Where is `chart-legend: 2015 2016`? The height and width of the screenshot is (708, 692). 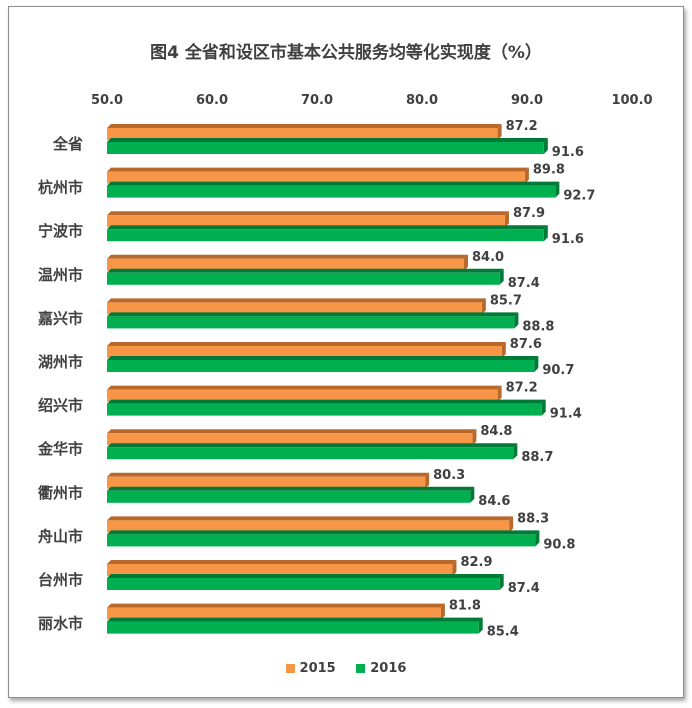
chart-legend: 2015 2016 is located at coordinates (346, 668).